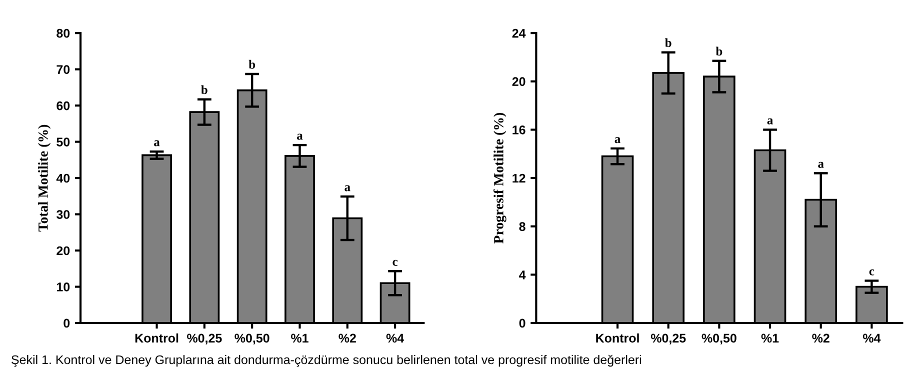 The image size is (915, 380). Describe the element at coordinates (519, 33) in the screenshot. I see `y-tick-label: 24` at that location.